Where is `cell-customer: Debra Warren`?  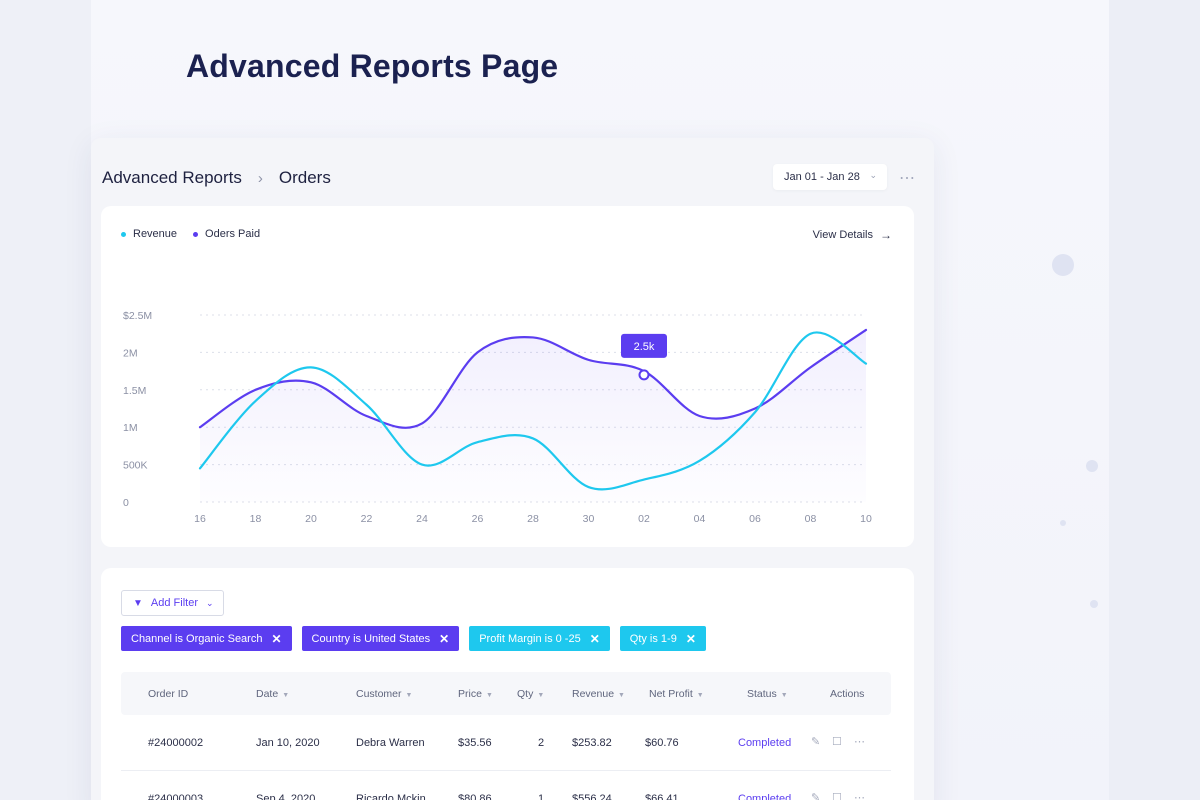 cell-customer: Debra Warren is located at coordinates (390, 743).